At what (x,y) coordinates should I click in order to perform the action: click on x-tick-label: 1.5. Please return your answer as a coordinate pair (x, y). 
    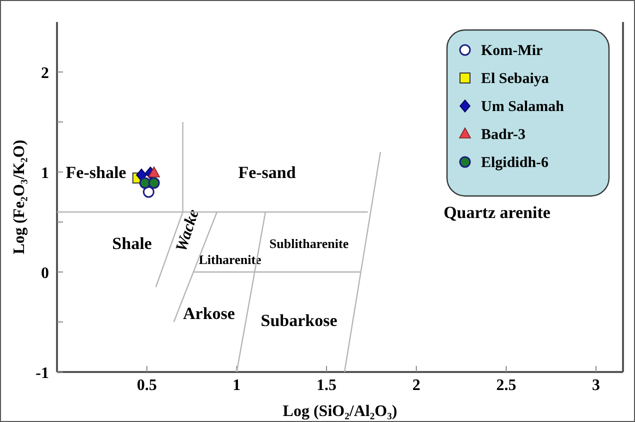
    Looking at the image, I should click on (326, 385).